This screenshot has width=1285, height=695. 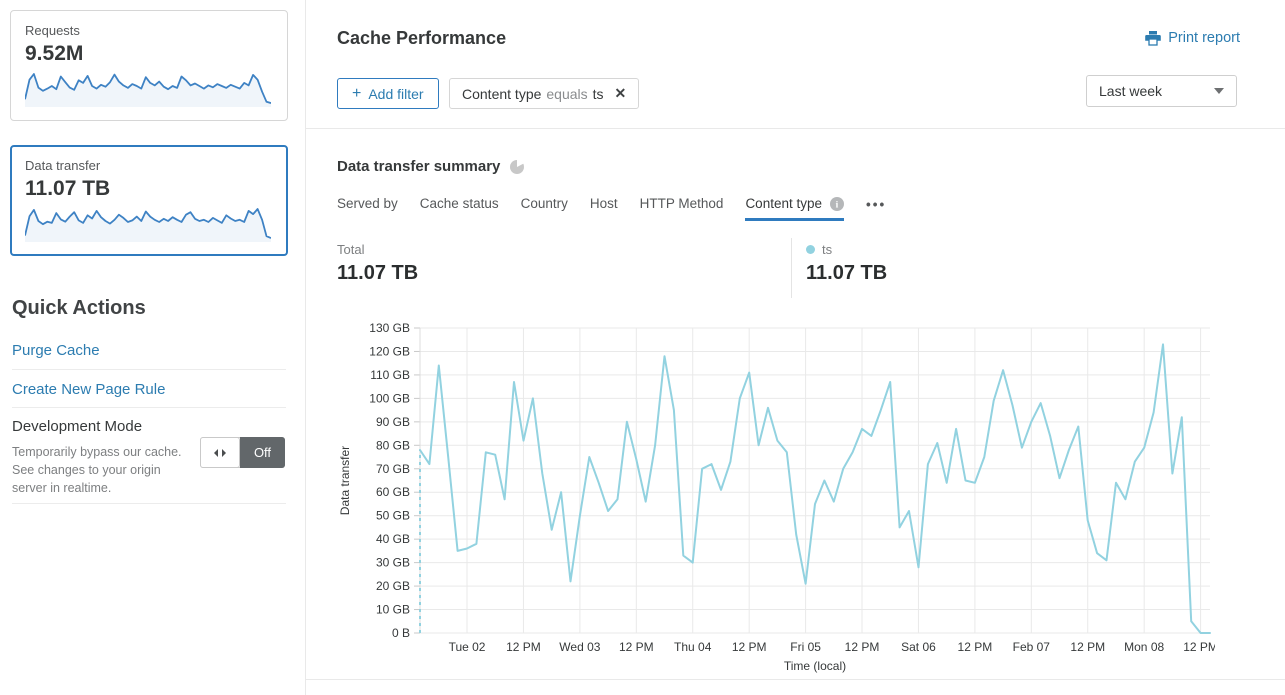 What do you see at coordinates (918, 647) in the screenshot?
I see `svg-text: Sat 06` at bounding box center [918, 647].